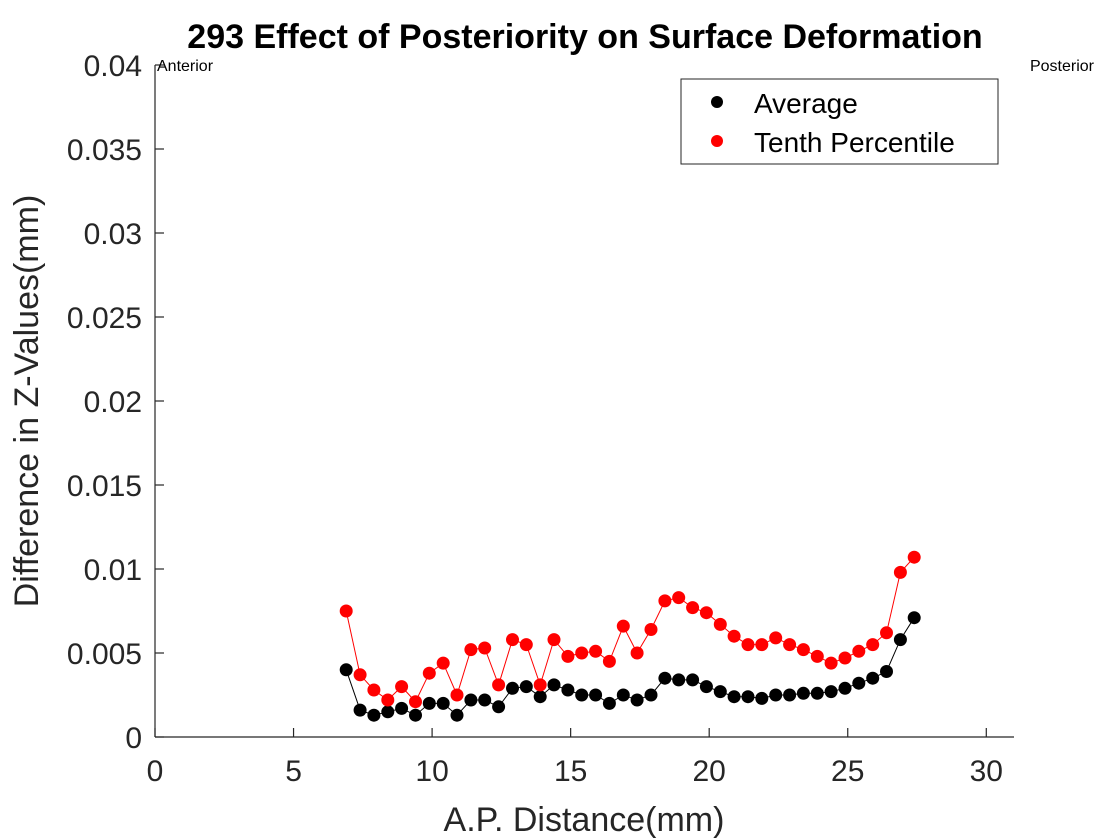 This screenshot has height=840, width=1120. I want to click on y-tick-label: 0.005, so click(104, 654).